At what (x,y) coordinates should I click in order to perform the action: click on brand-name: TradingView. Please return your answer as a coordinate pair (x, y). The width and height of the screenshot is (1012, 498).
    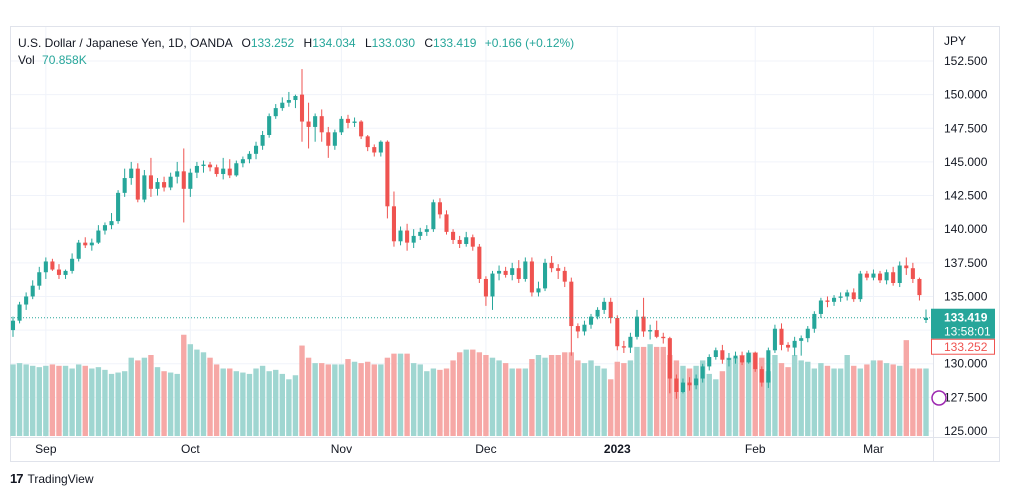
    Looking at the image, I should click on (60, 478).